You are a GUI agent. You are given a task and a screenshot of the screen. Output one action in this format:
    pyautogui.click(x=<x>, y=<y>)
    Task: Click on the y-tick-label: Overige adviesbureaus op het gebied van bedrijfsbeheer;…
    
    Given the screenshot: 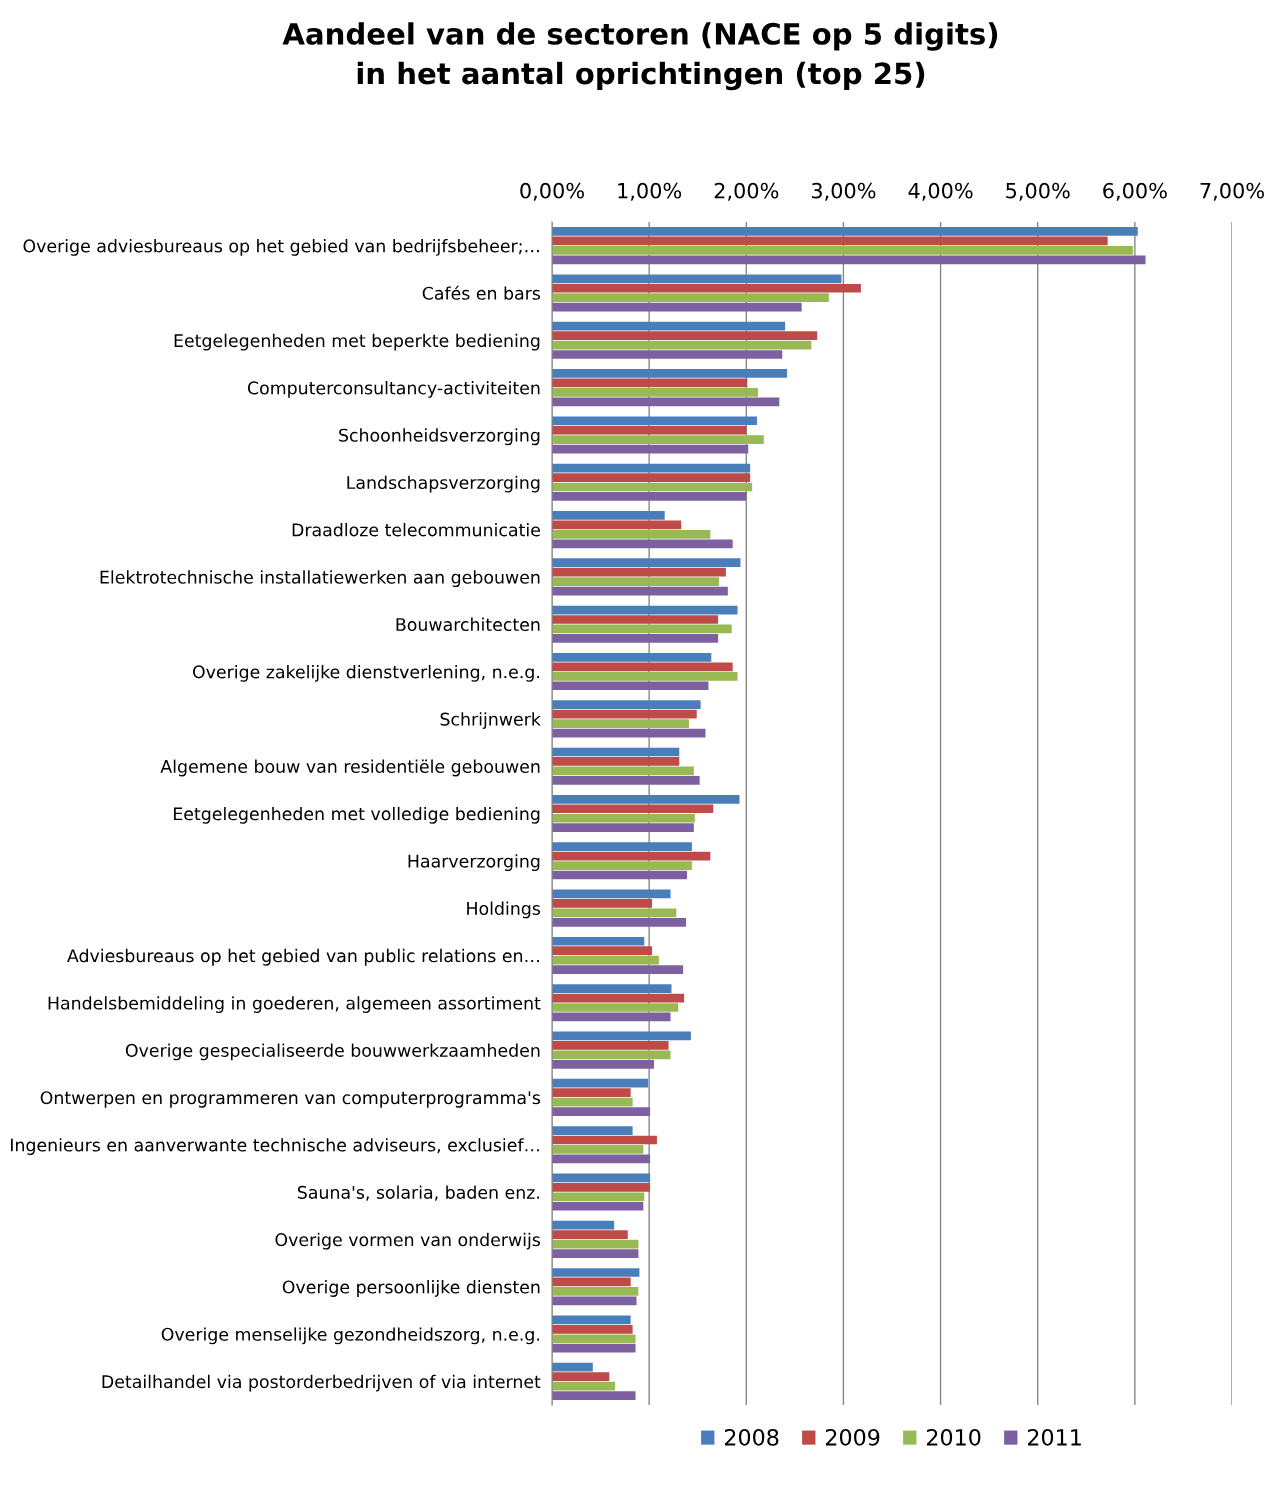 What is the action you would take?
    pyautogui.click(x=281, y=247)
    